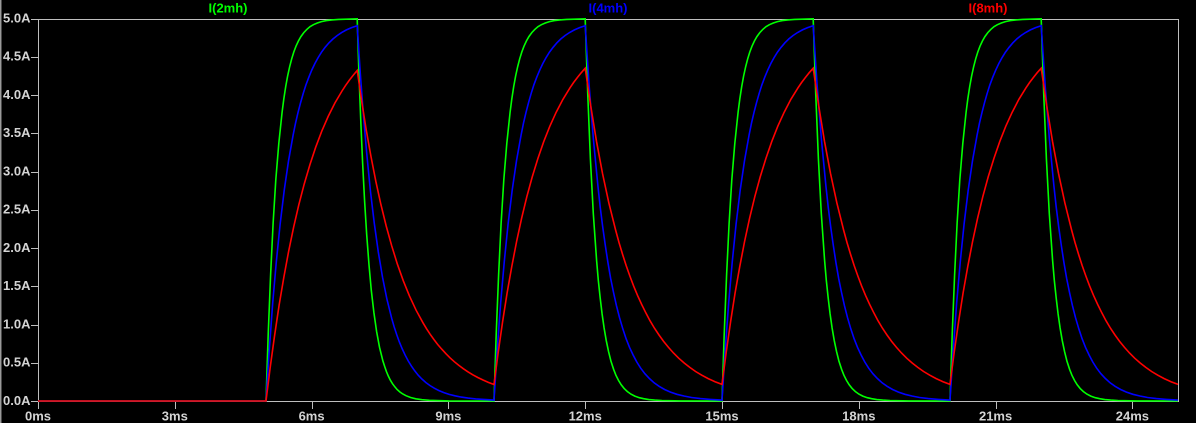 This screenshot has height=423, width=1196. Describe the element at coordinates (17, 94) in the screenshot. I see `svg-text: 4.0A` at that location.